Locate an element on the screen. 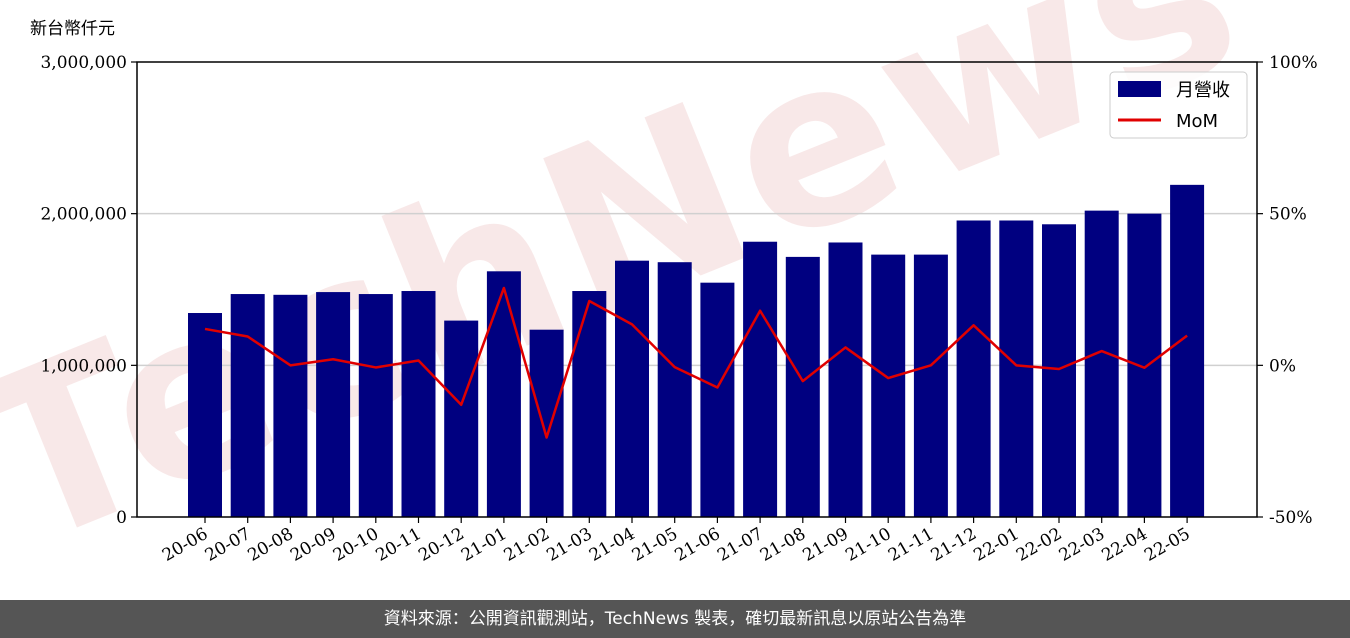  left-tick-label-1: 1,000,000 is located at coordinates (83, 366).